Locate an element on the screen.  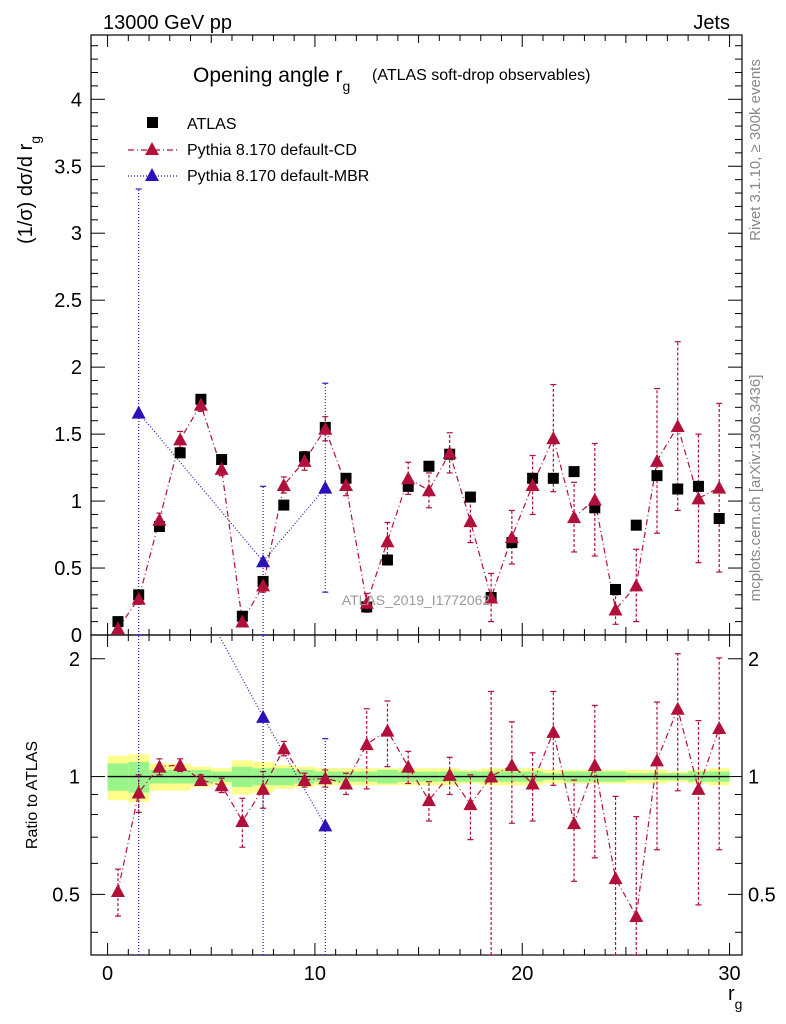
x-tick-label: 20 is located at coordinates (522, 974).